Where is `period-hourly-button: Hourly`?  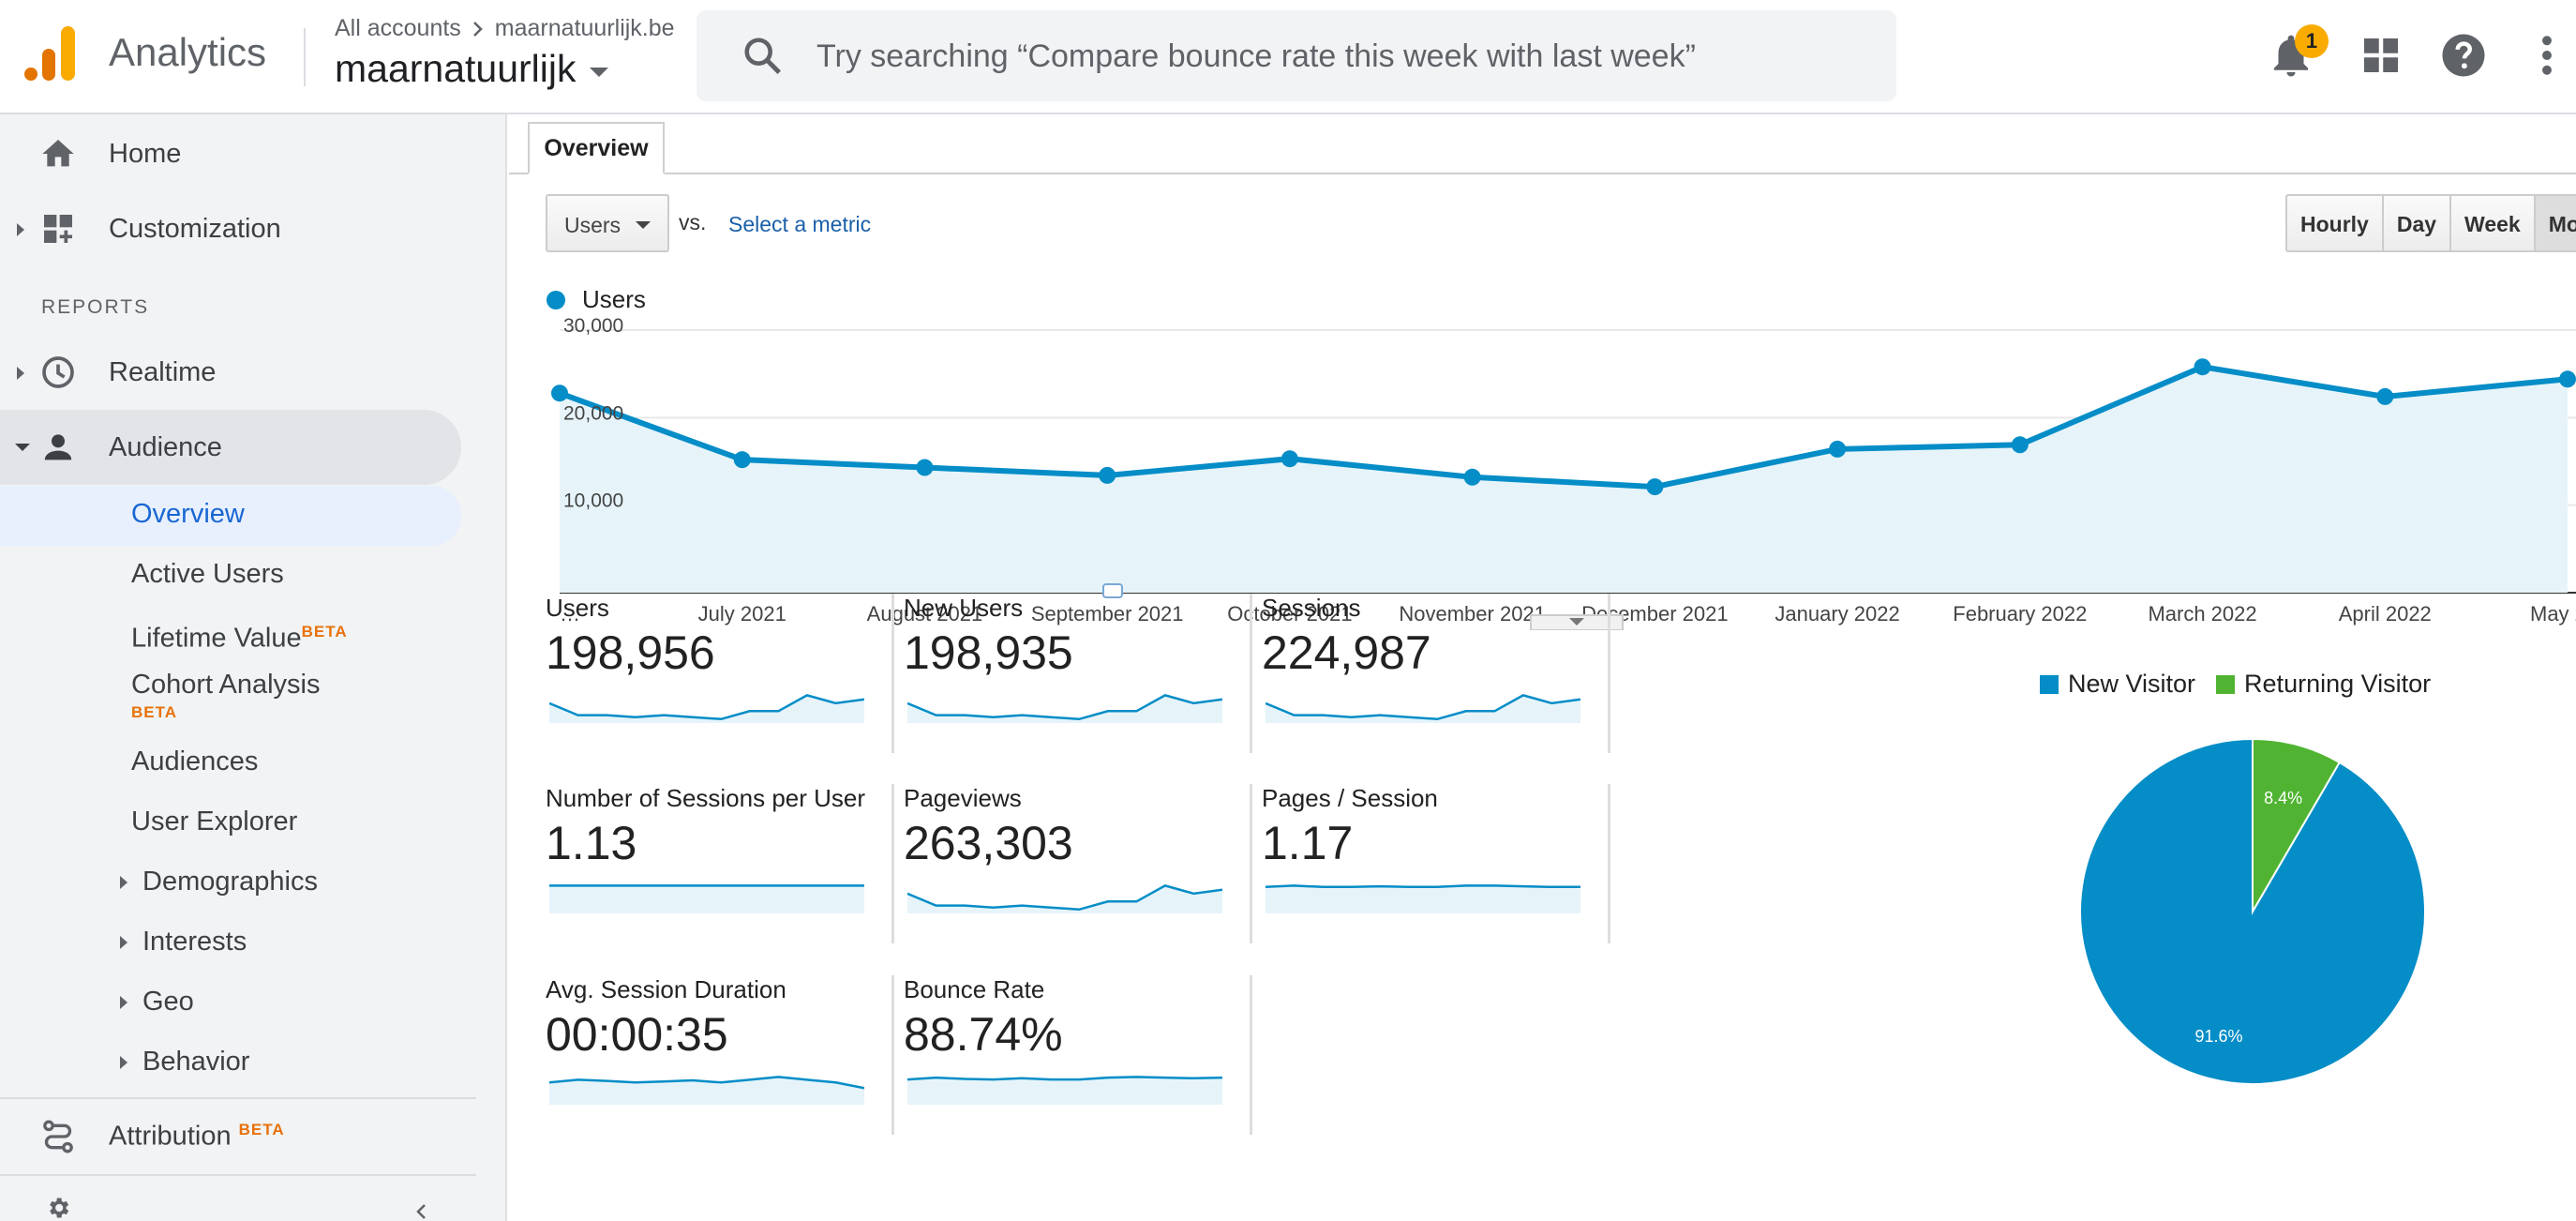
period-hourly-button: Hourly is located at coordinates (2335, 223).